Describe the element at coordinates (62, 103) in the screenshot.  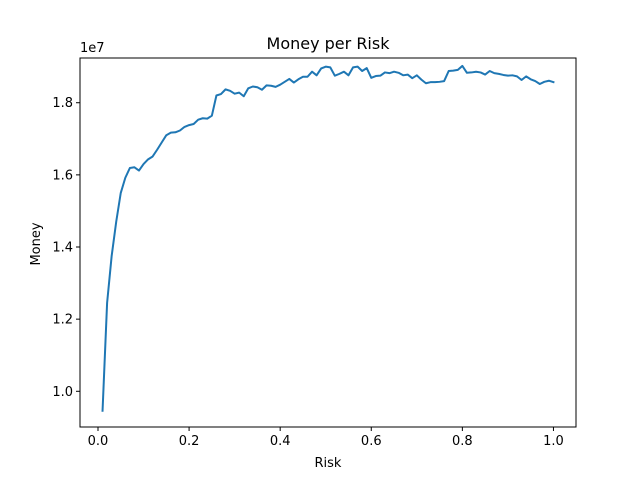
I see `y-tick-label: 1.8` at that location.